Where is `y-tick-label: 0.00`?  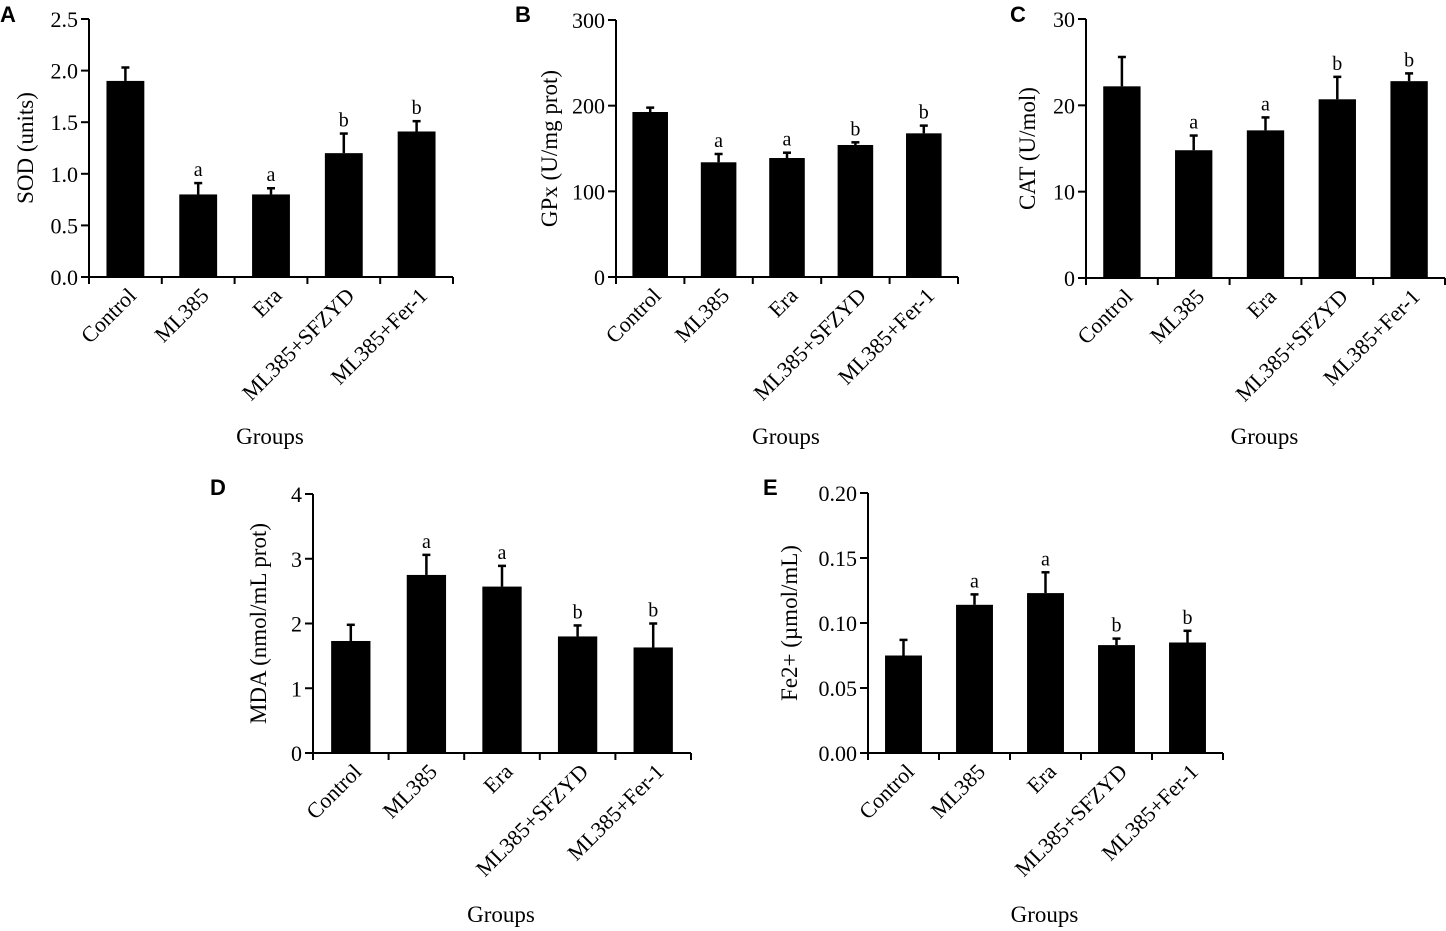 y-tick-label: 0.00 is located at coordinates (838, 753).